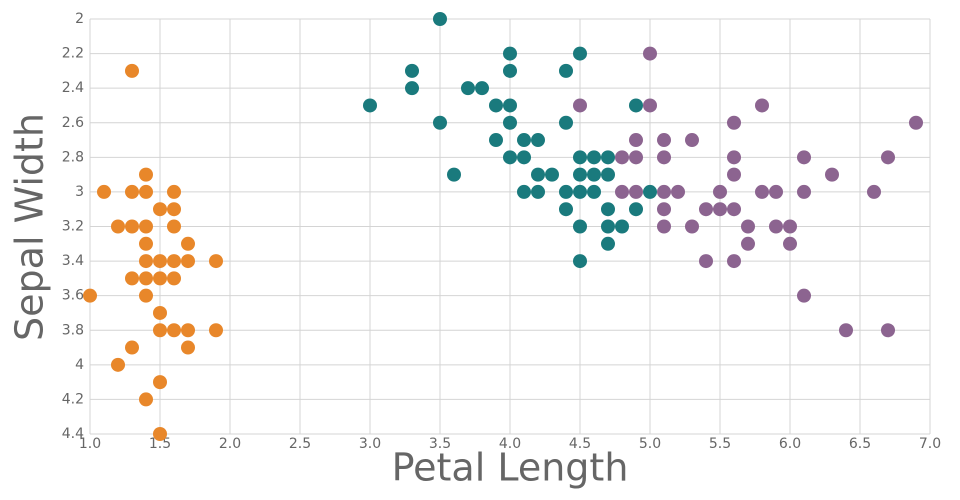  Describe the element at coordinates (930, 444) in the screenshot. I see `x-tick-label: 7.0` at that location.